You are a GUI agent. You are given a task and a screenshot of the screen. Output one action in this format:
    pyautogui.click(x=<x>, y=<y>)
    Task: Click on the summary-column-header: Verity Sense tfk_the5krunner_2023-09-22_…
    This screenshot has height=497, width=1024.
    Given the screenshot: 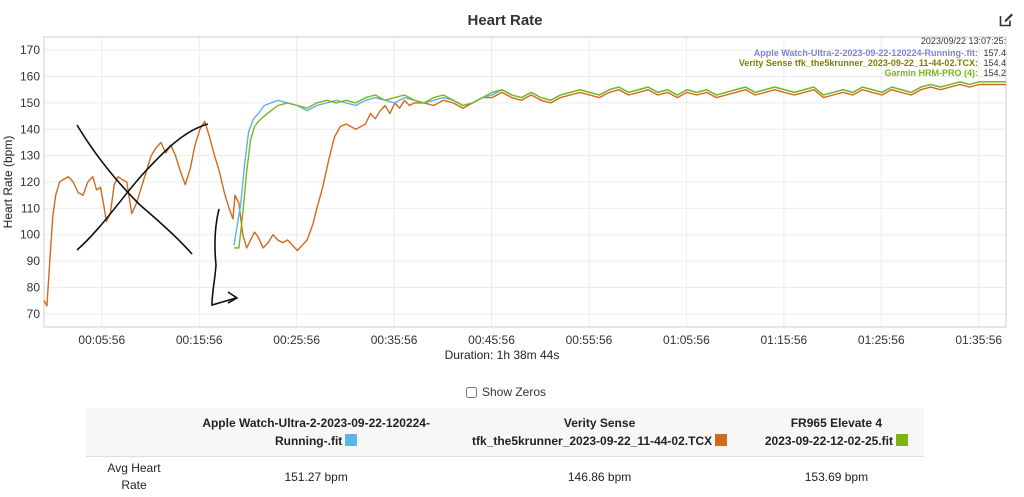 What is the action you would take?
    pyautogui.click(x=599, y=432)
    